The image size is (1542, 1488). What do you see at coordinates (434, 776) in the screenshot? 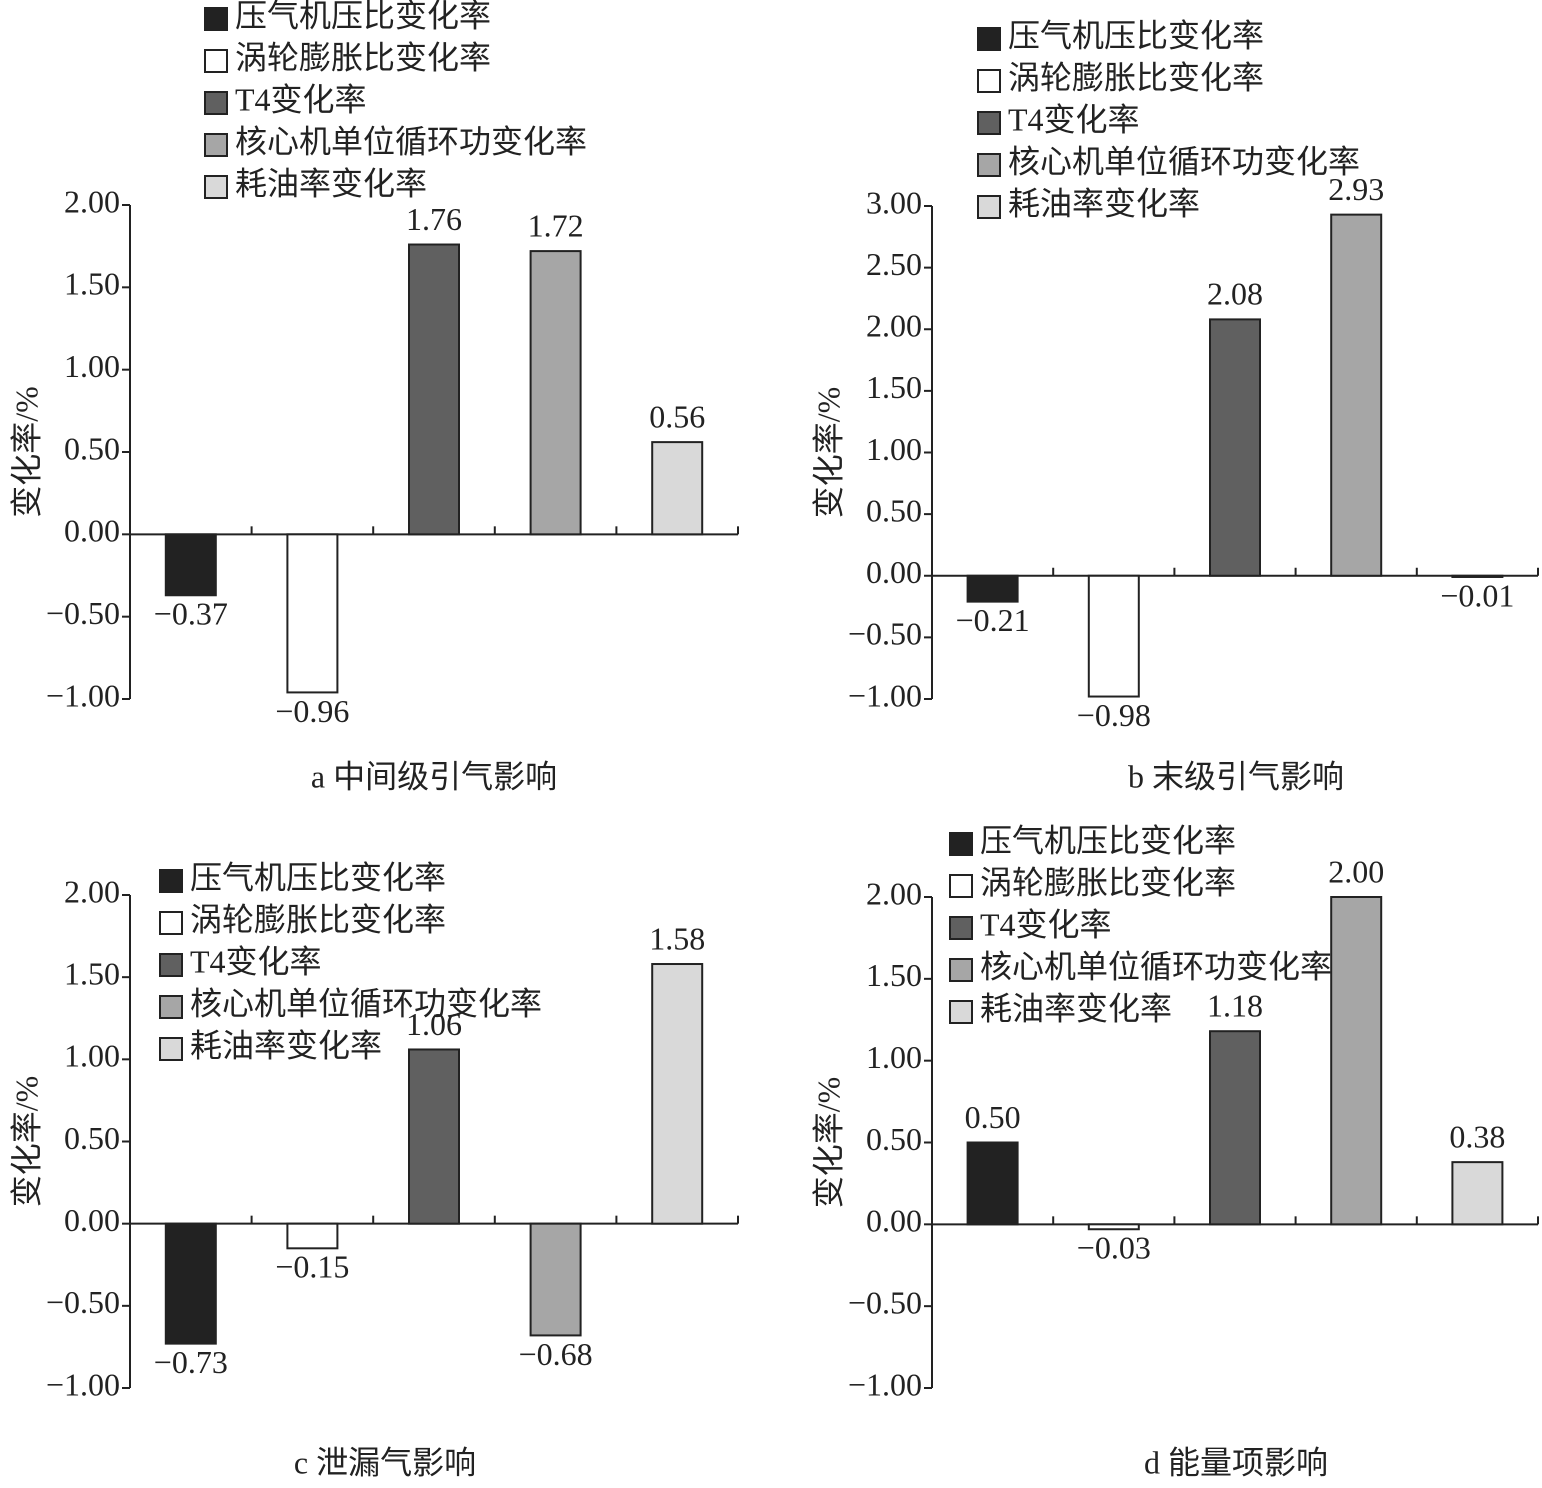
I see `chart-title: a 中间级引气影响` at bounding box center [434, 776].